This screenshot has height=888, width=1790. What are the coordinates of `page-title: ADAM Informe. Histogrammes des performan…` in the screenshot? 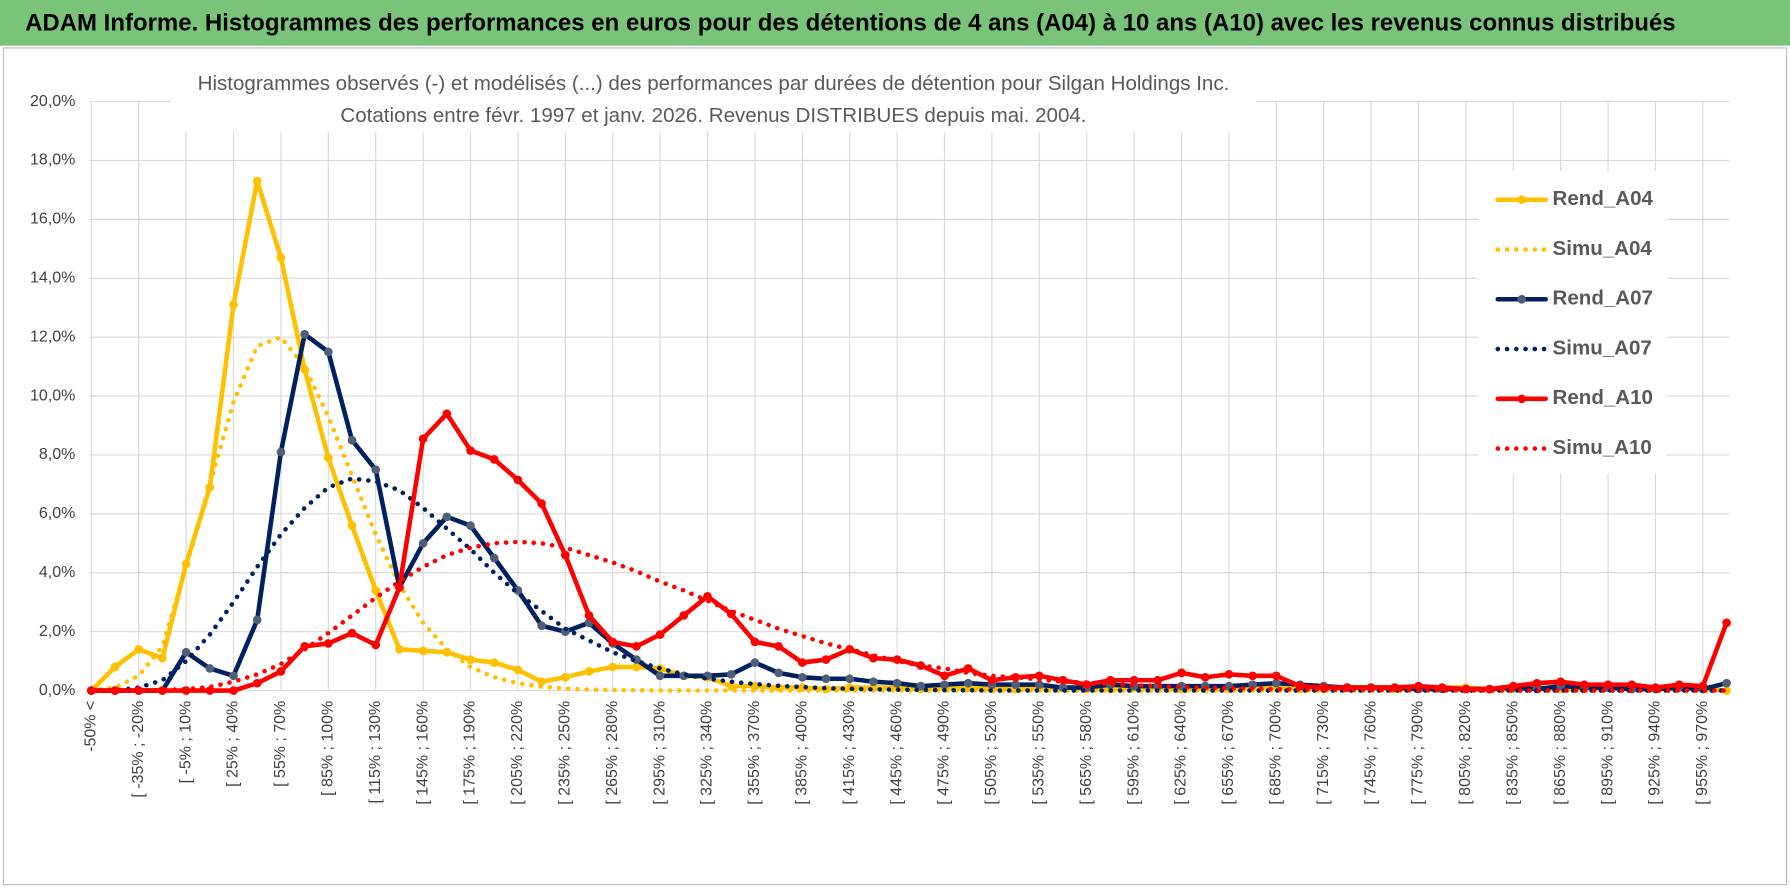 It's located at (850, 22).